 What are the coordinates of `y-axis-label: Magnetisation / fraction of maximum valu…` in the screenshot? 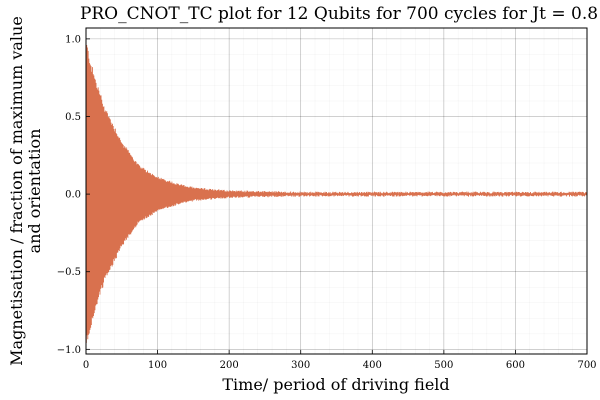 It's located at (25, 191).